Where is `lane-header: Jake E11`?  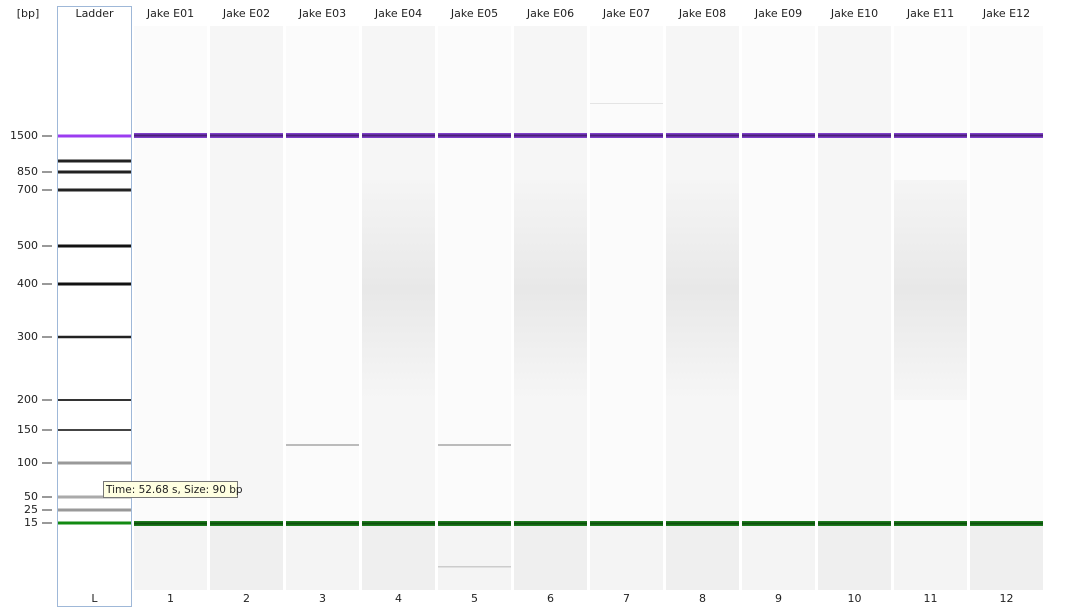 lane-header: Jake E11 is located at coordinates (930, 13).